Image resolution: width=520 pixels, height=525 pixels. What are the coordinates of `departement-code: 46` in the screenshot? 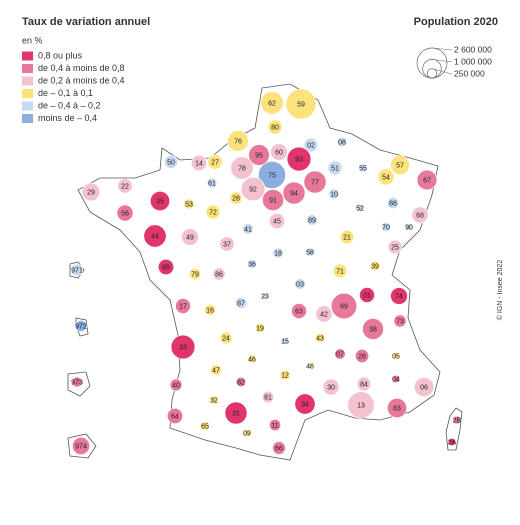 It's located at (252, 359).